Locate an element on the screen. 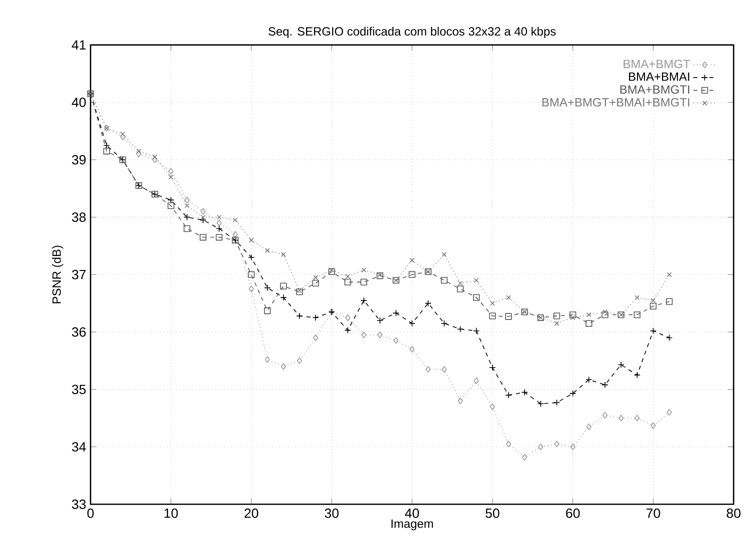 The height and width of the screenshot is (540, 745). x-tick-label: 50 is located at coordinates (493, 513).